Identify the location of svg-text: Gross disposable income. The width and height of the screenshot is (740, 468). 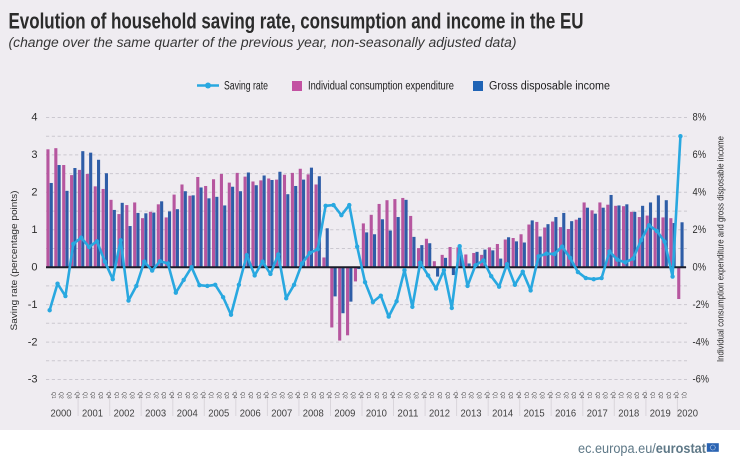
(549, 87).